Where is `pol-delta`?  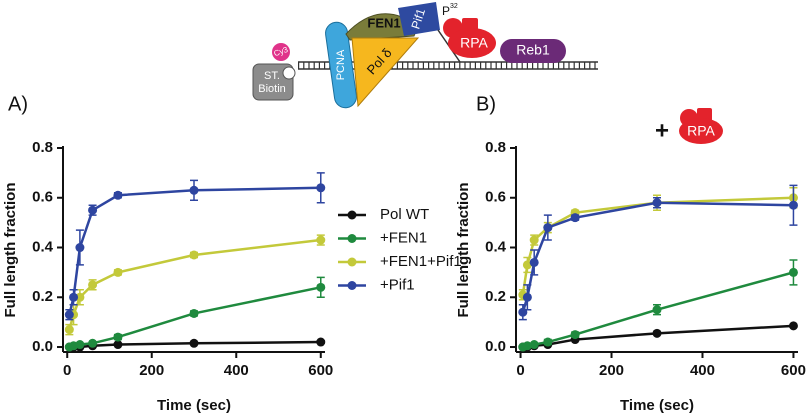 pol-delta is located at coordinates (385, 72).